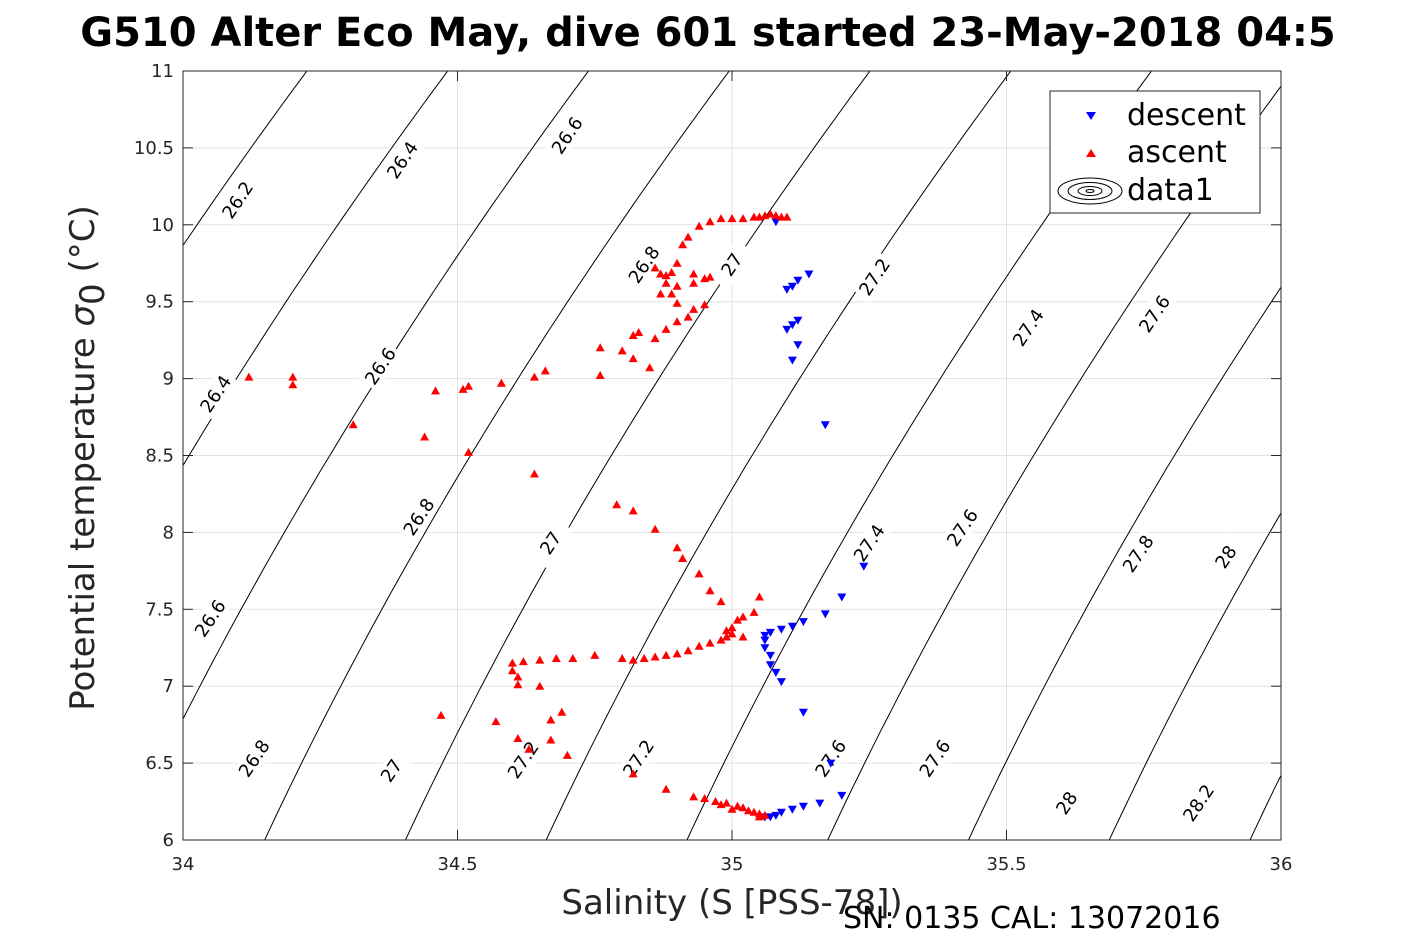 Image resolution: width=1417 pixels, height=945 pixels. I want to click on y-tick-label: 7, so click(168, 686).